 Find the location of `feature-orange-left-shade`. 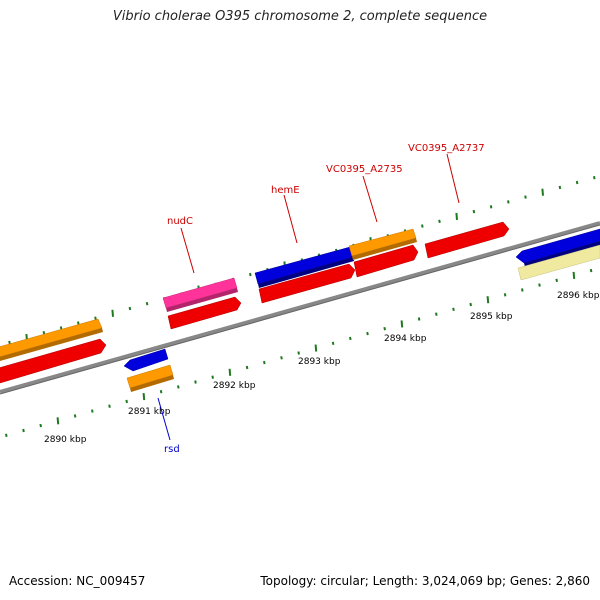

feature-orange-left-shade is located at coordinates (51, 344).